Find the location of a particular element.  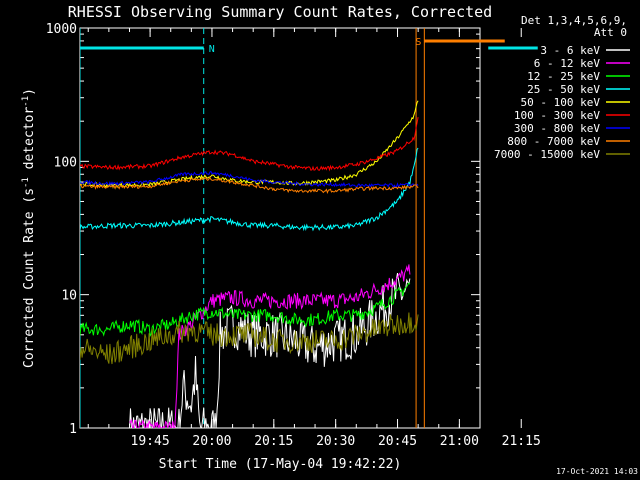

legend-entry-label: 300 - 800 keV is located at coordinates (557, 128).